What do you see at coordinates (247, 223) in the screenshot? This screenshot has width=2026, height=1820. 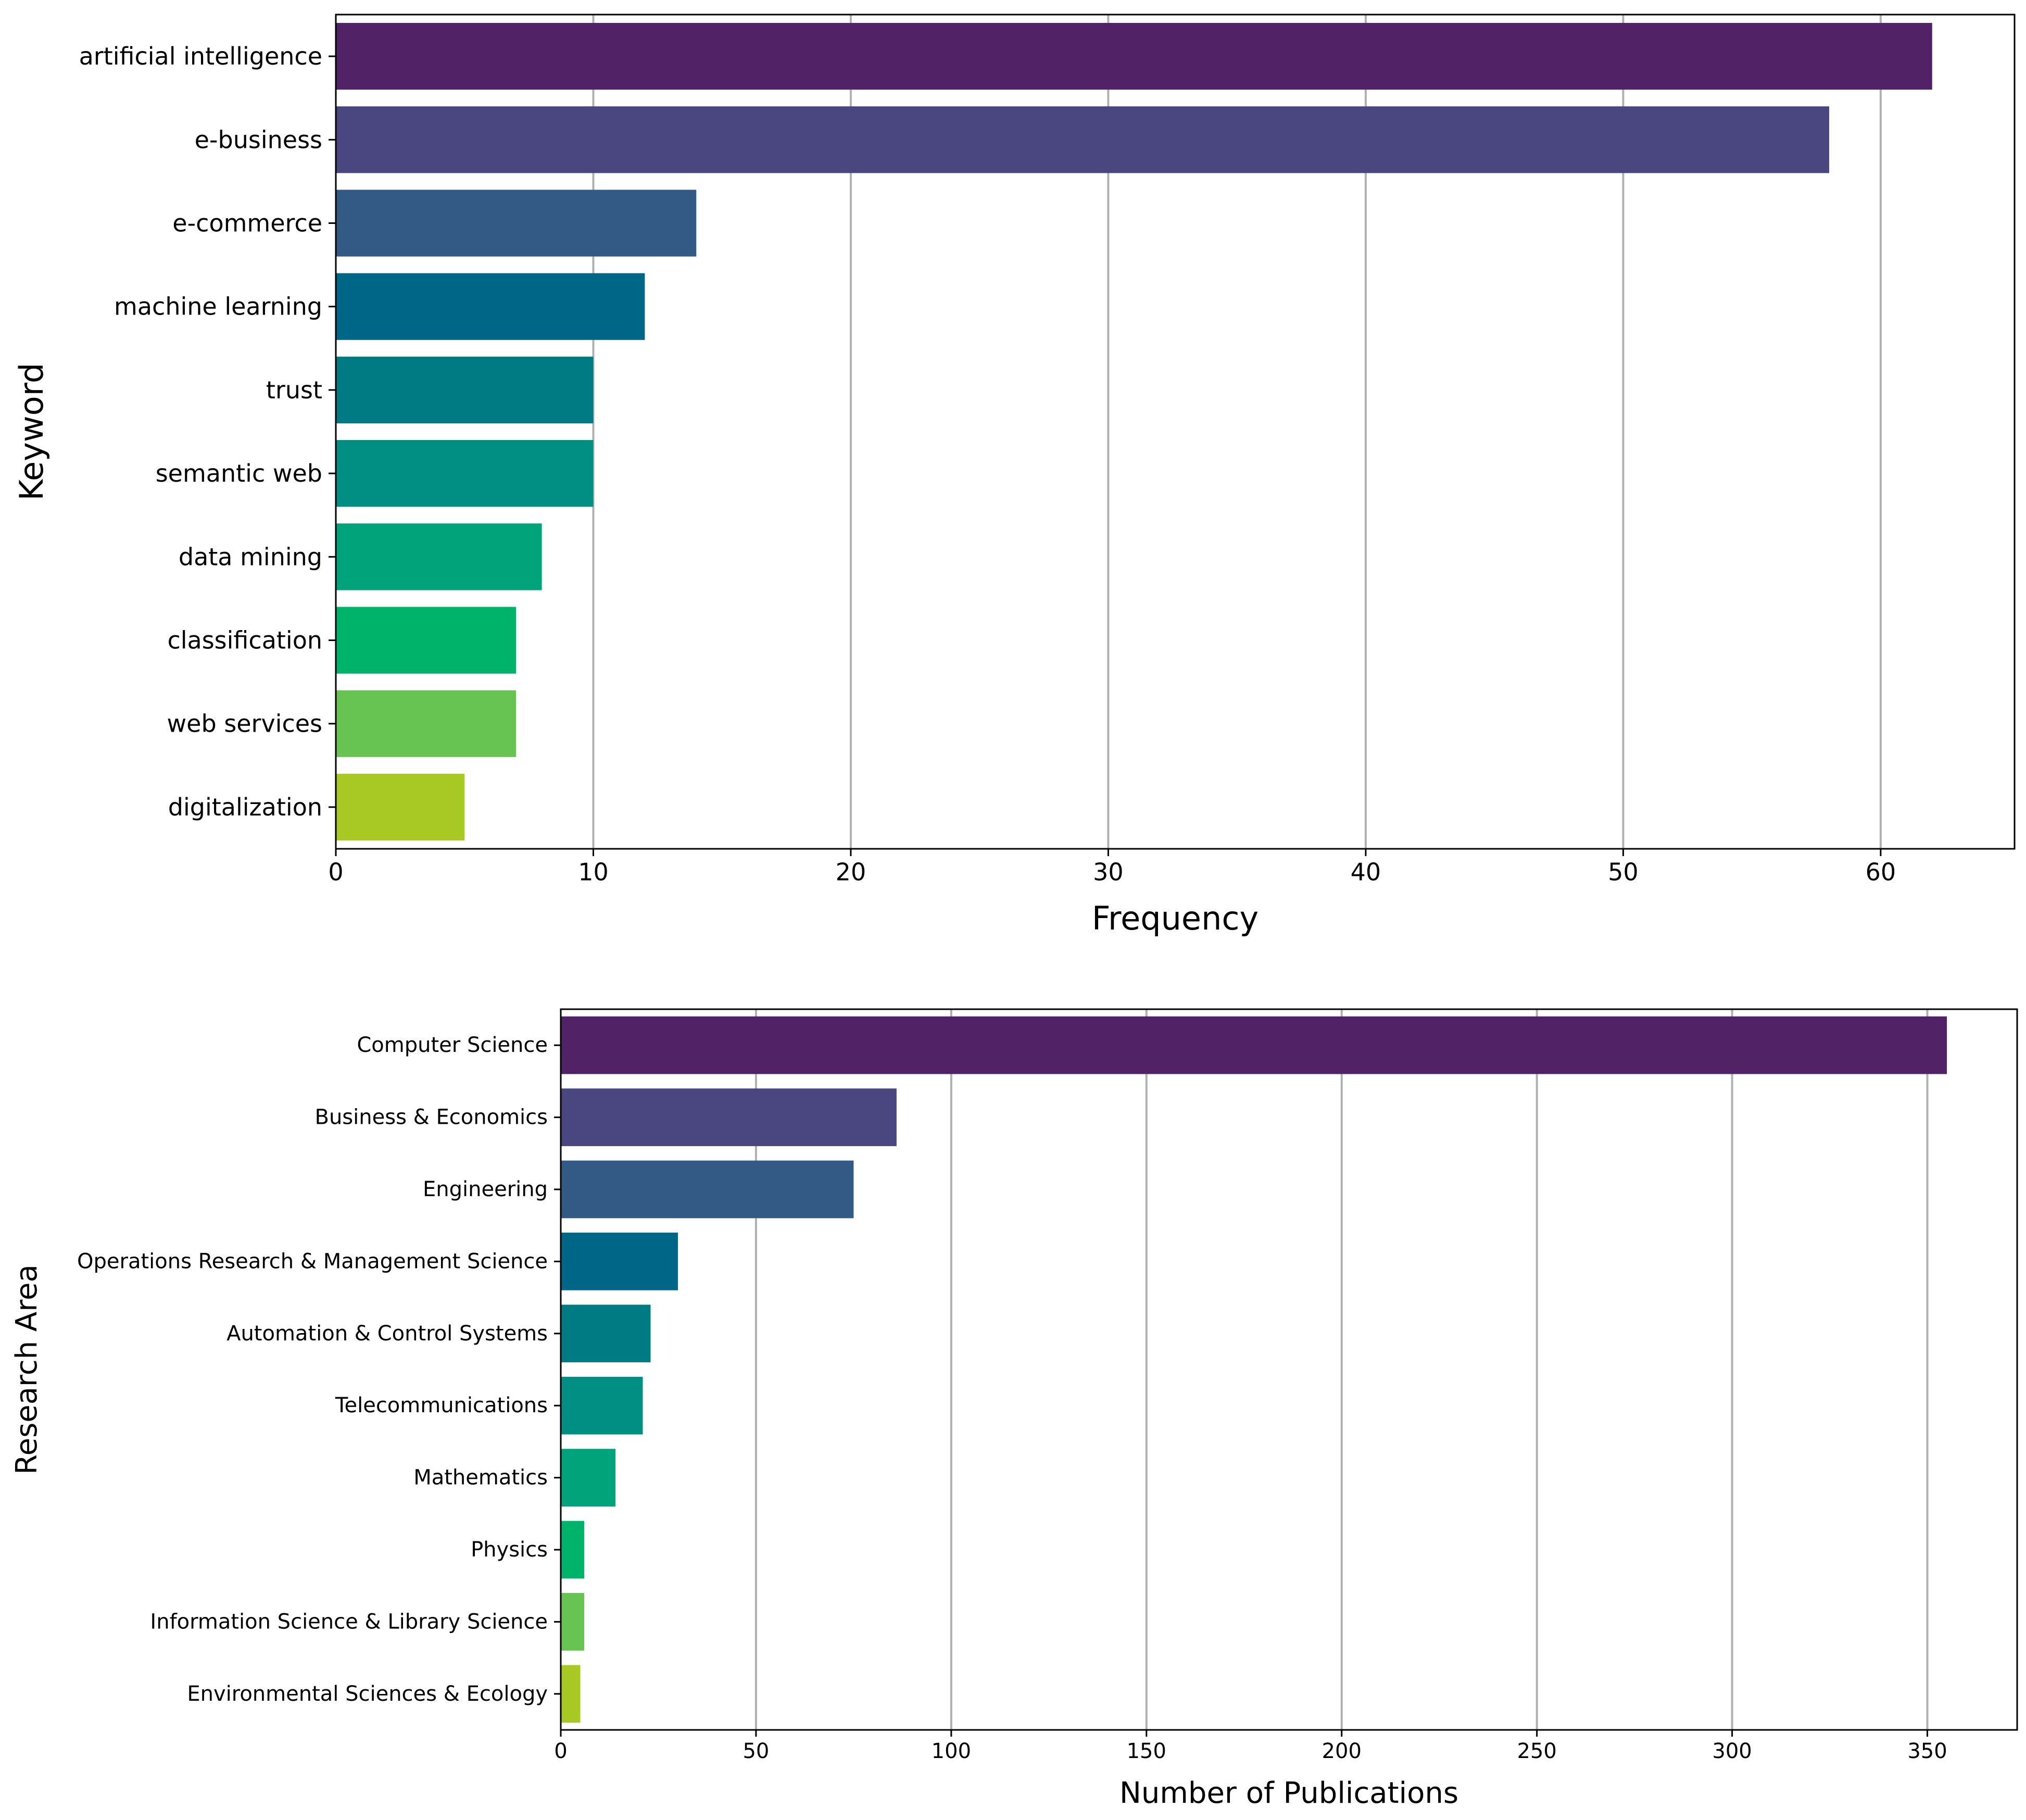 I see `keyword-category-label: e-commerce` at bounding box center [247, 223].